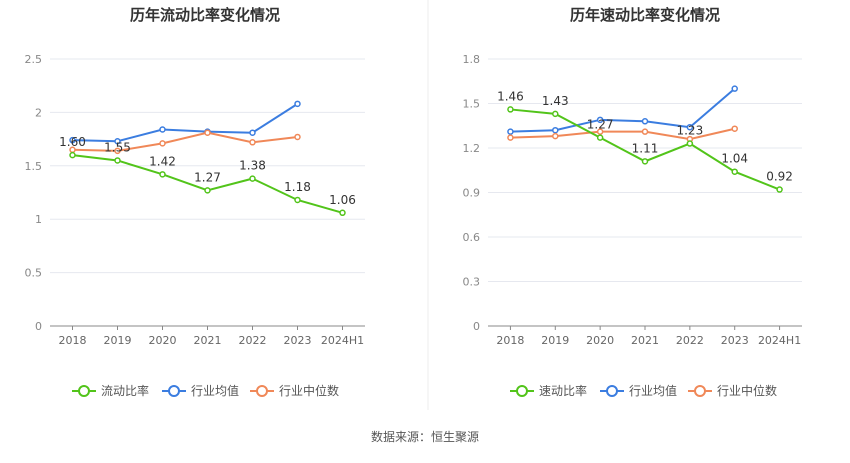 The width and height of the screenshot is (850, 463). What do you see at coordinates (342, 200) in the screenshot?
I see `data-label: 1.06` at bounding box center [342, 200].